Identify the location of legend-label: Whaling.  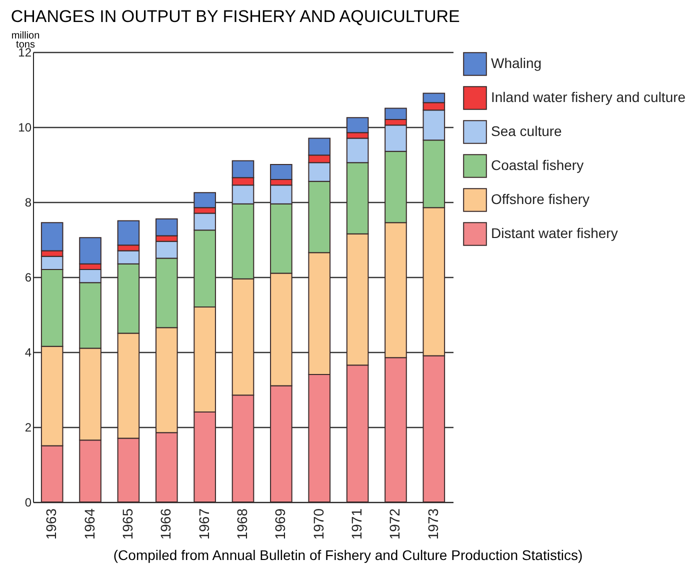
(516, 63).